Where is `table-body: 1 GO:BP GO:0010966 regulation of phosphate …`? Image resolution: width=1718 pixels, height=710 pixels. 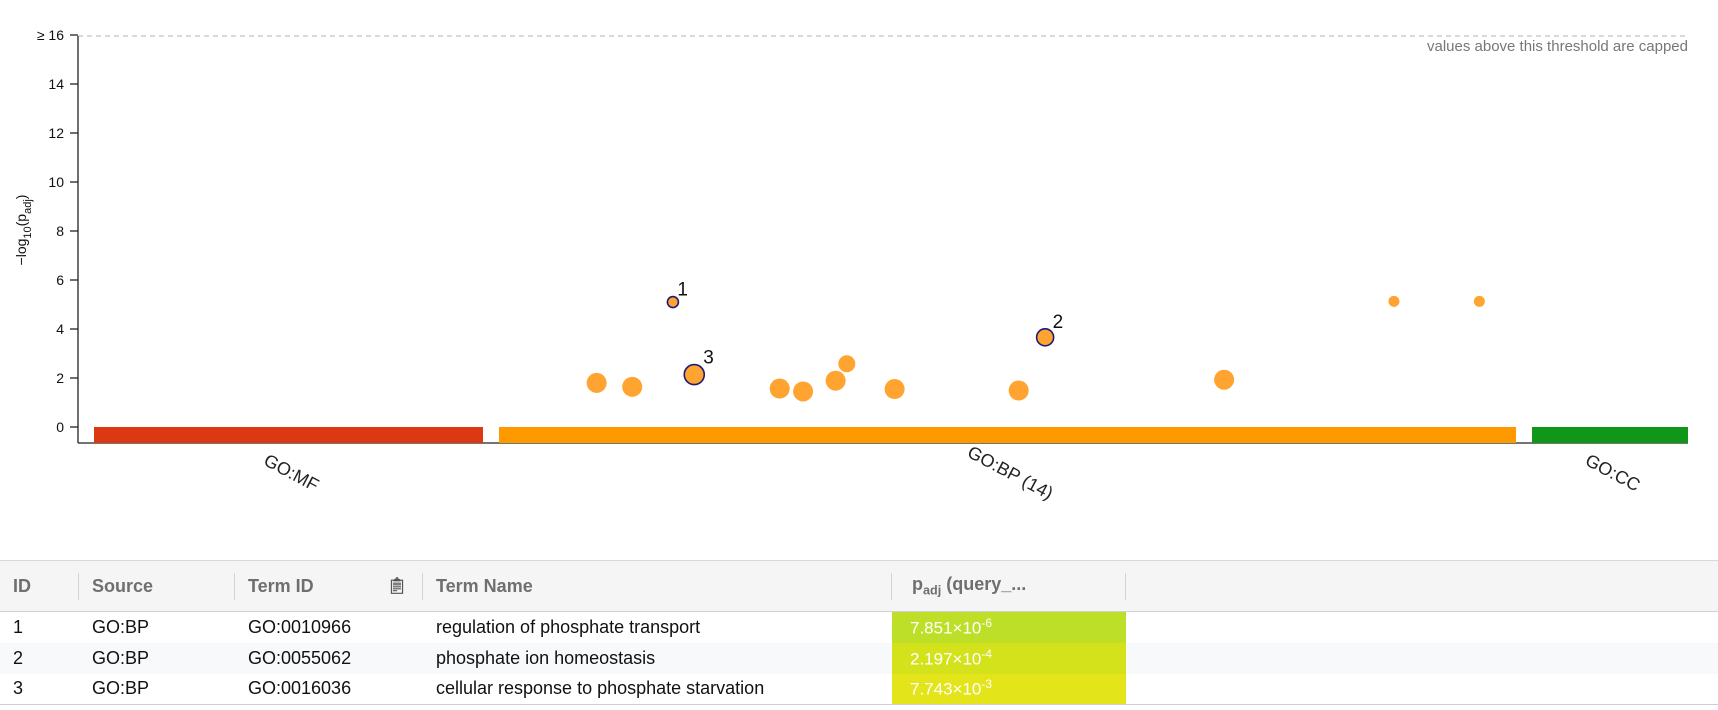 table-body: 1 GO:BP GO:0010966 regulation of phosphate … is located at coordinates (859, 658).